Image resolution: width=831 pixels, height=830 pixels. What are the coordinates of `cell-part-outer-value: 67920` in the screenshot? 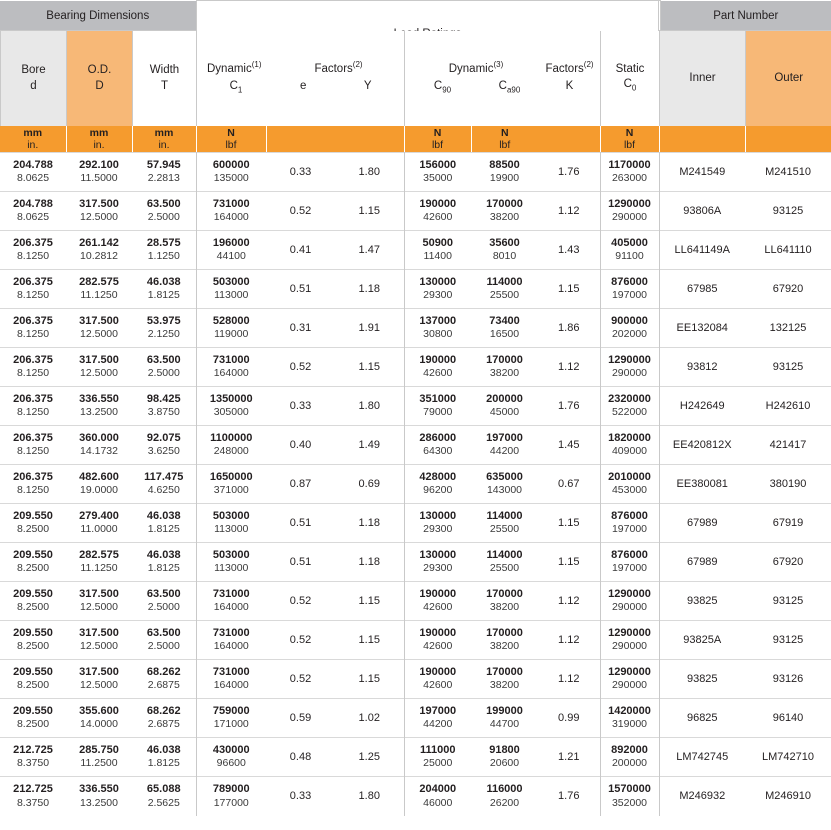 It's located at (788, 561).